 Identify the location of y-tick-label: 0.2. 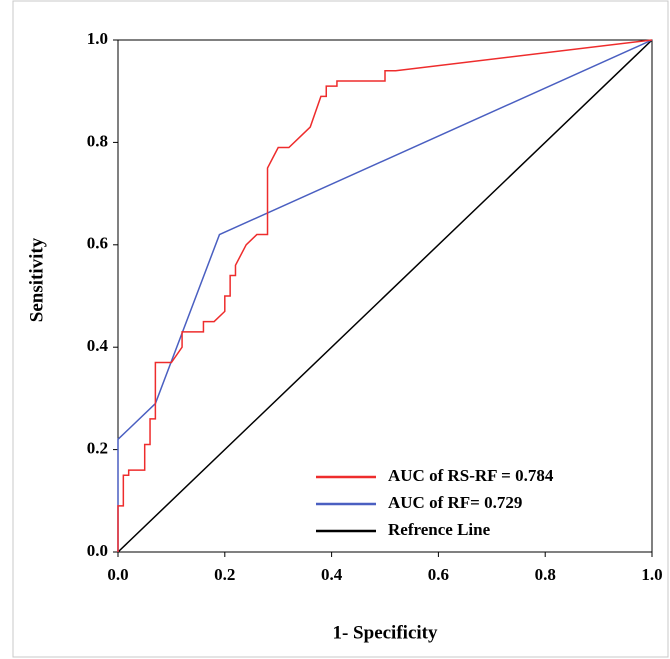
(97, 448).